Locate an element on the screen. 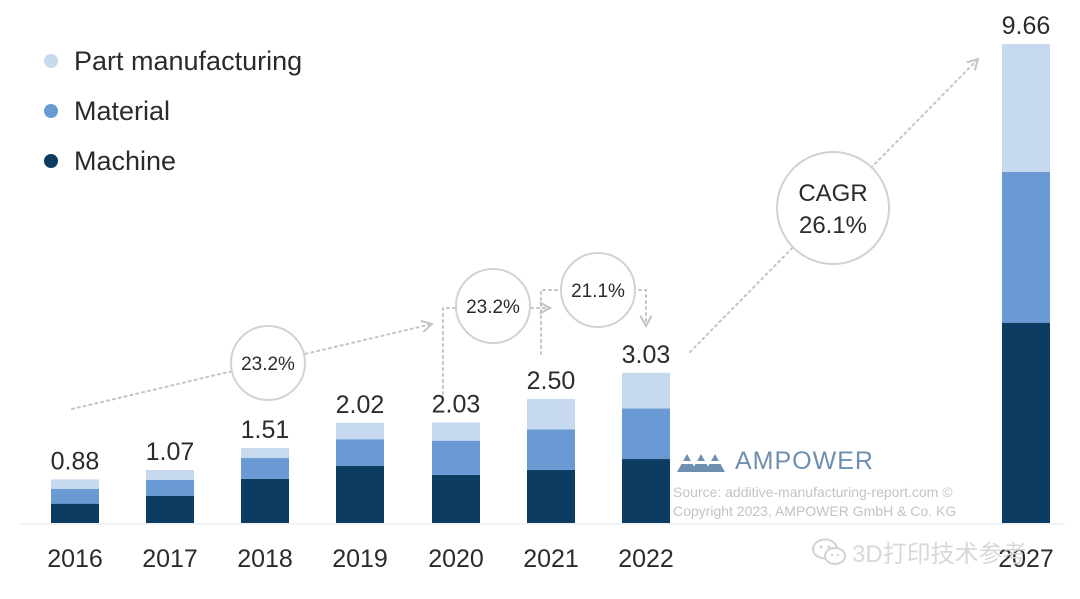 This screenshot has width=1080, height=599. bar-material-2016 is located at coordinates (75, 496).